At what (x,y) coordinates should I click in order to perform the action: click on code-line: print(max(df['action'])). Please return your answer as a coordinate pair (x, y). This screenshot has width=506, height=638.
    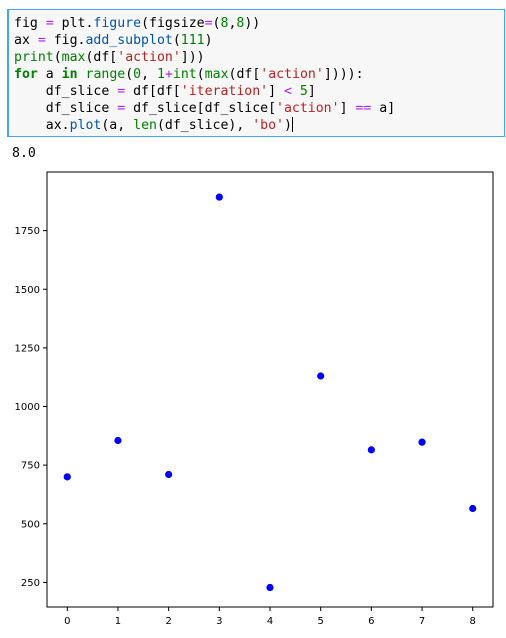
    Looking at the image, I should click on (204, 57).